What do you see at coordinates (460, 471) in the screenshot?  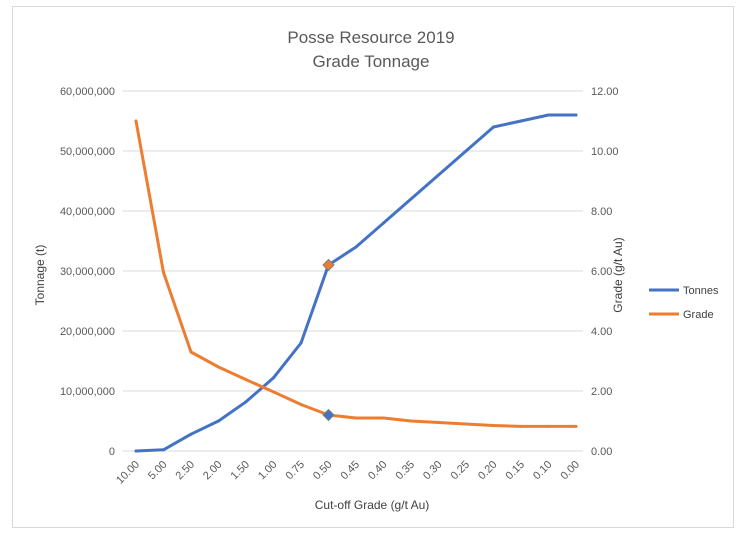 I see `x-tick-label: 0.25` at bounding box center [460, 471].